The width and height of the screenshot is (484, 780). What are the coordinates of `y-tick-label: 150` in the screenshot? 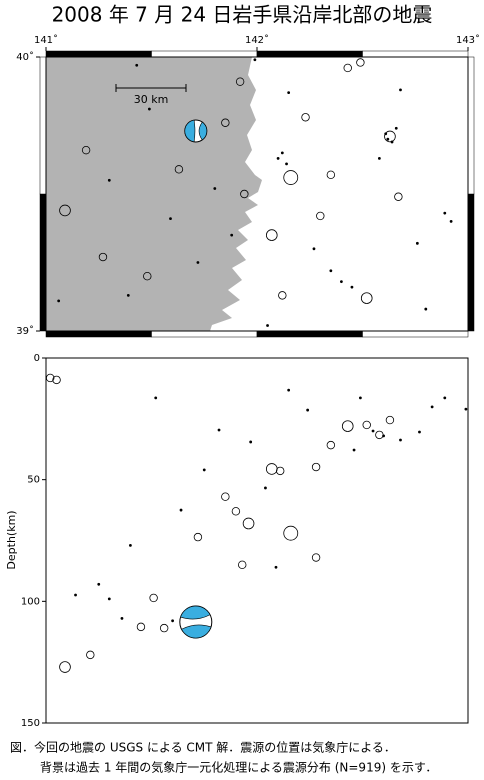 It's located at (30, 723).